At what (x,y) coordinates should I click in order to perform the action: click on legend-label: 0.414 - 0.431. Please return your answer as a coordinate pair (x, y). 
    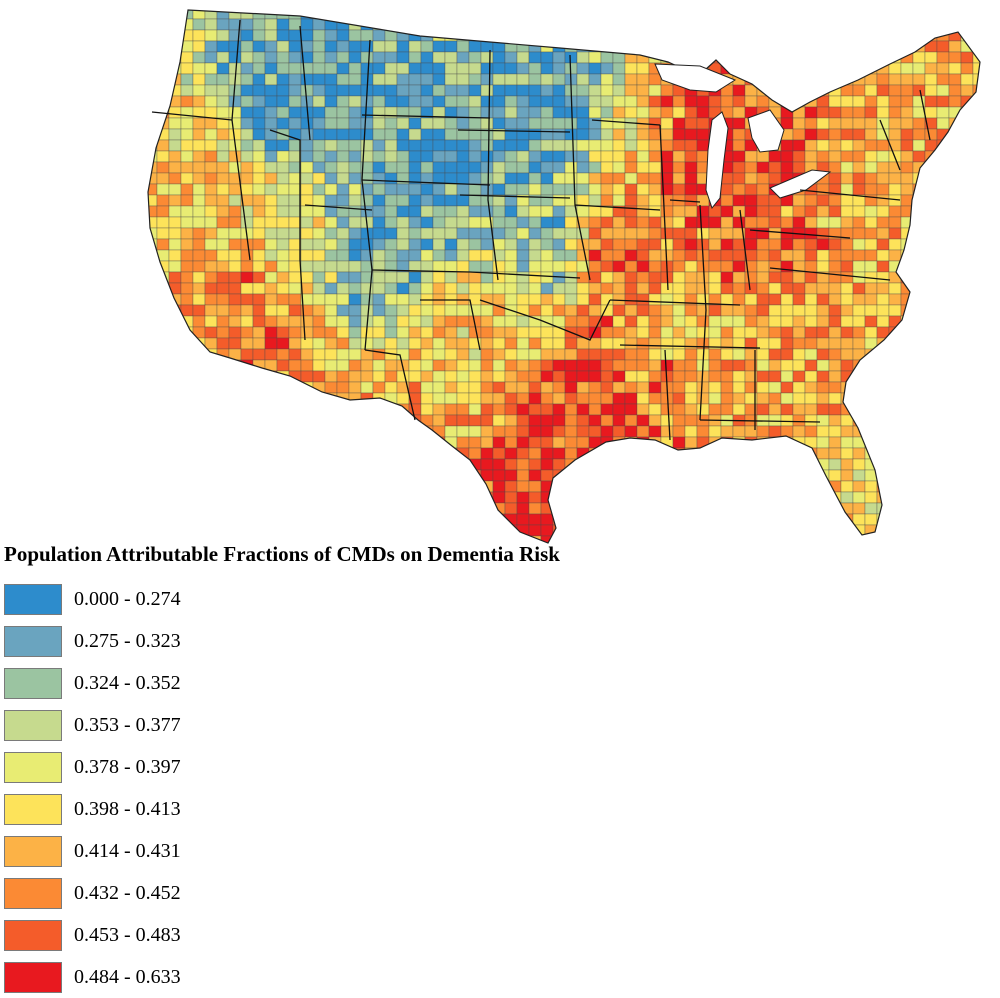
    Looking at the image, I should click on (127, 850).